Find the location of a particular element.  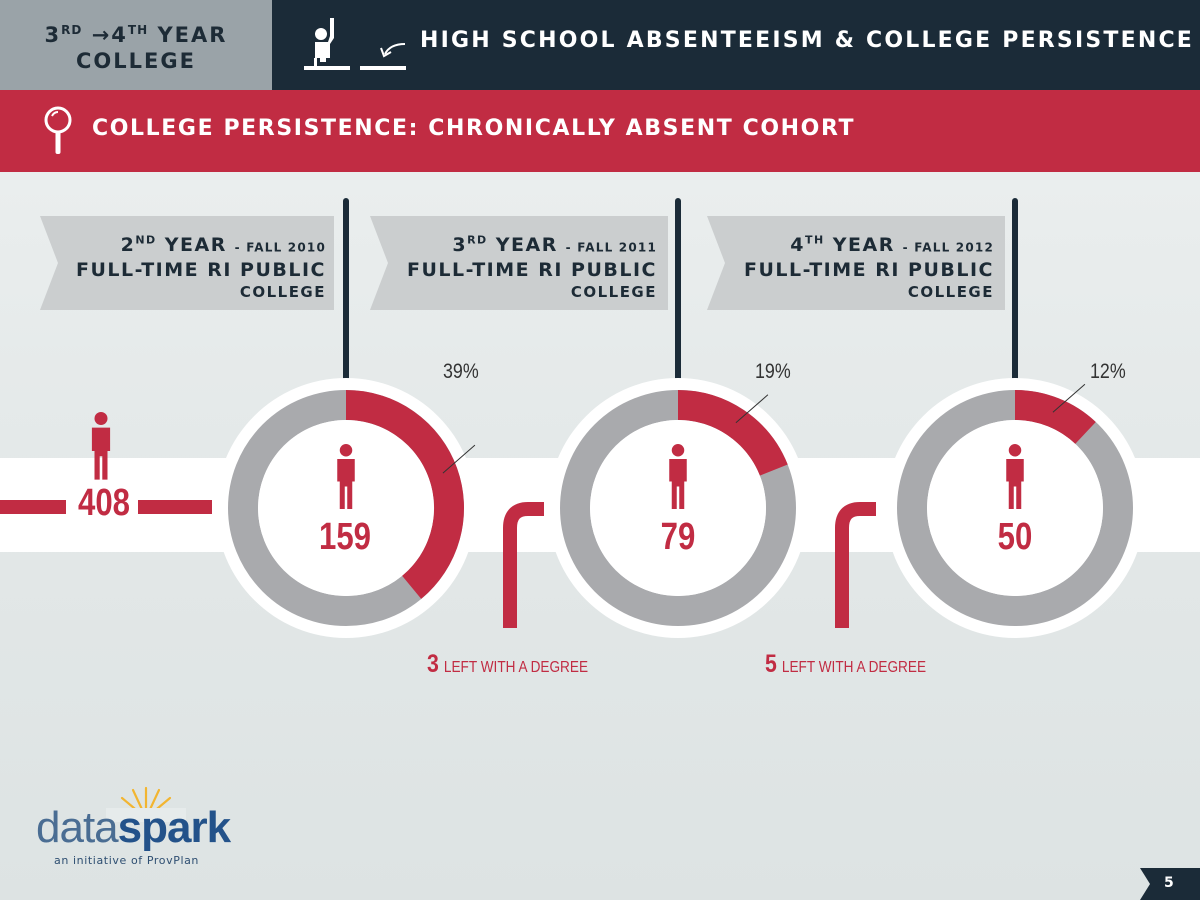

header-bar is located at coordinates (736, 45).